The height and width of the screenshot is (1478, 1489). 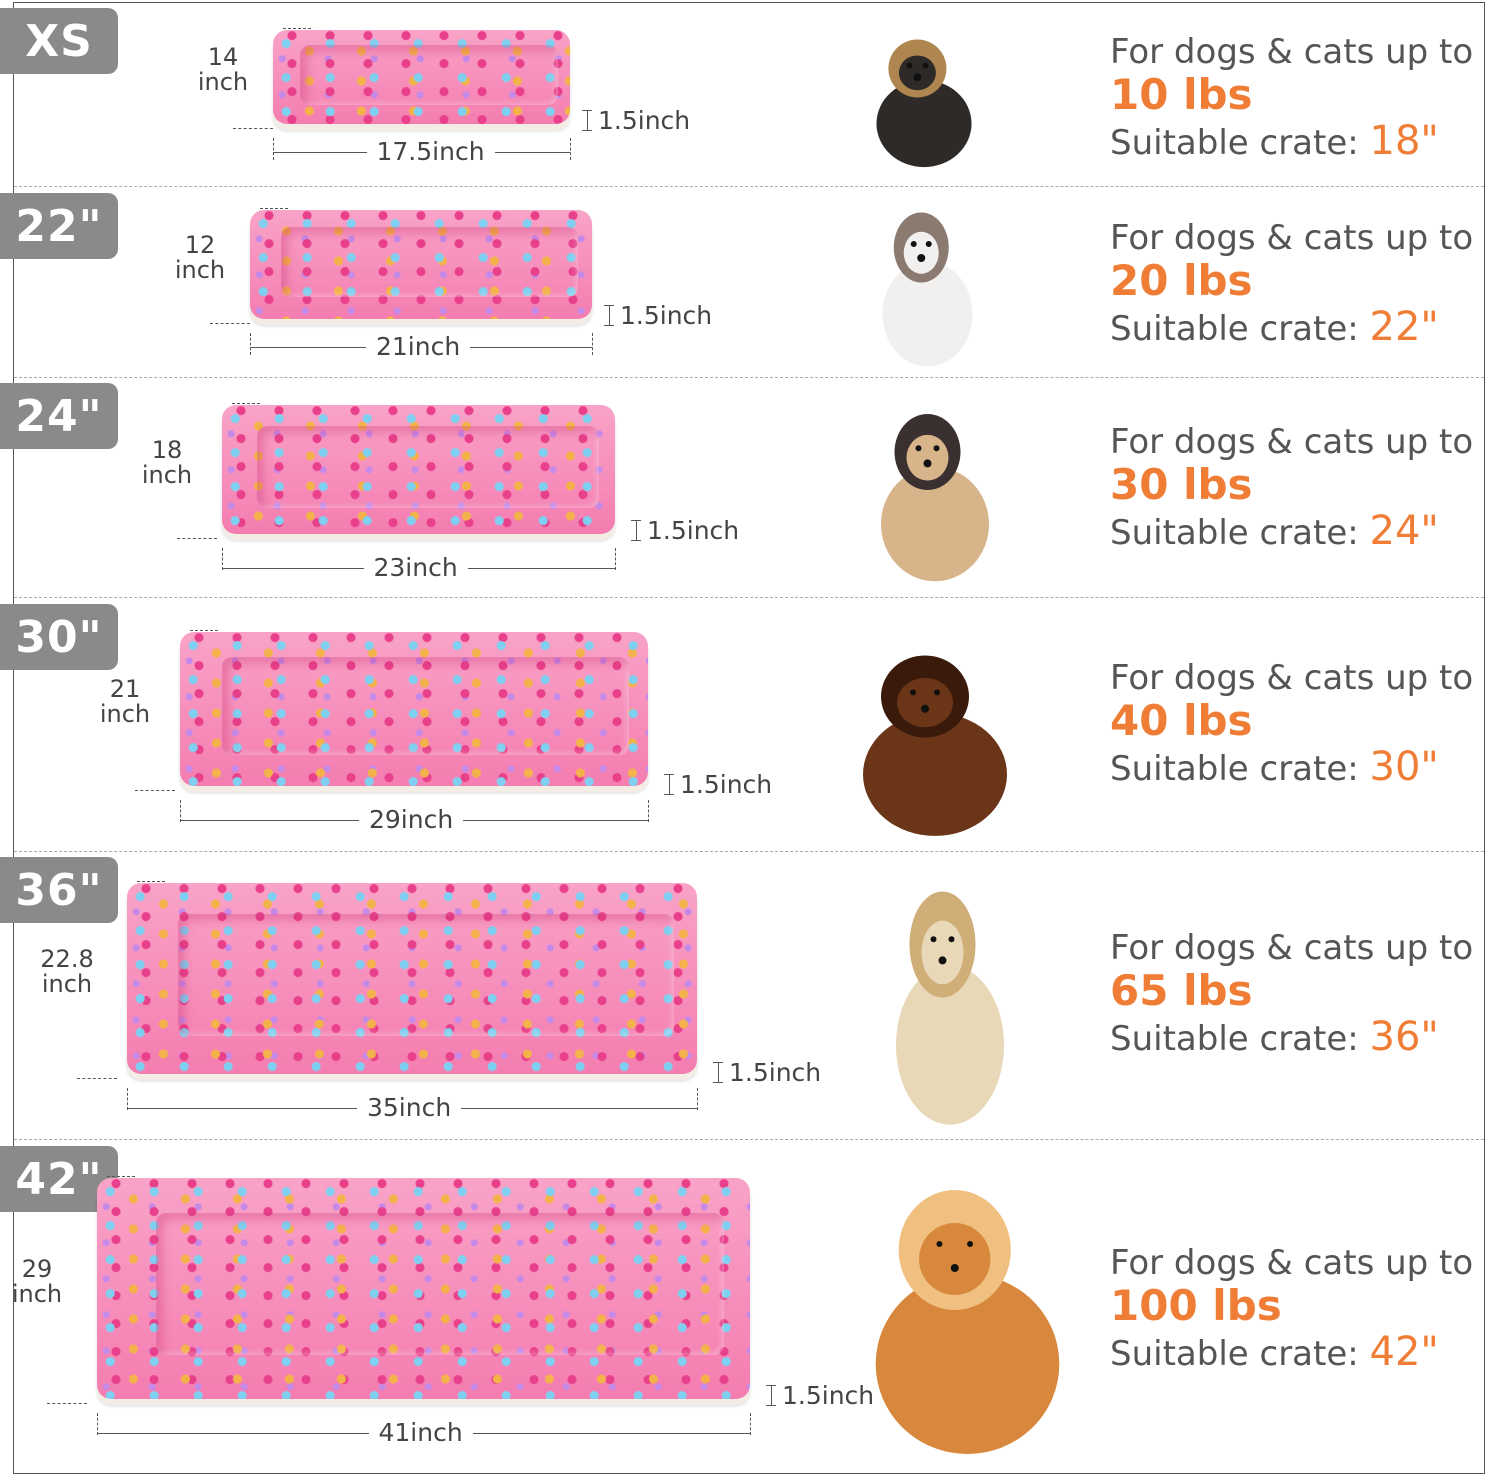 What do you see at coordinates (59, 890) in the screenshot?
I see `size-badge: 36"` at bounding box center [59, 890].